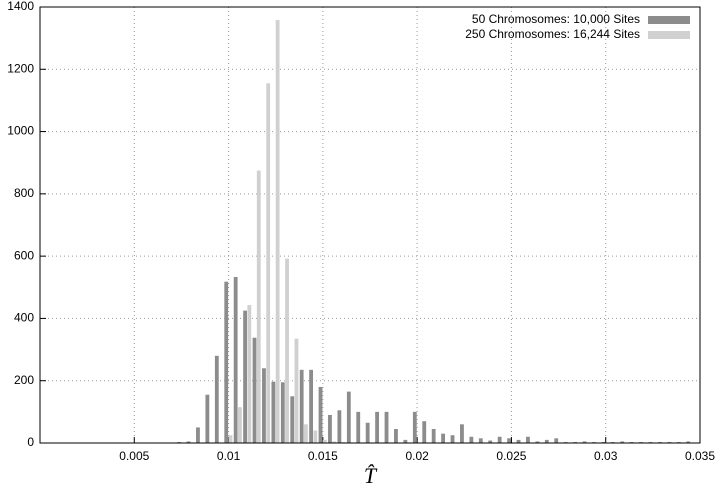 The image size is (720, 497). Describe the element at coordinates (20, 6) in the screenshot. I see `y-tick-label: 1400` at that location.